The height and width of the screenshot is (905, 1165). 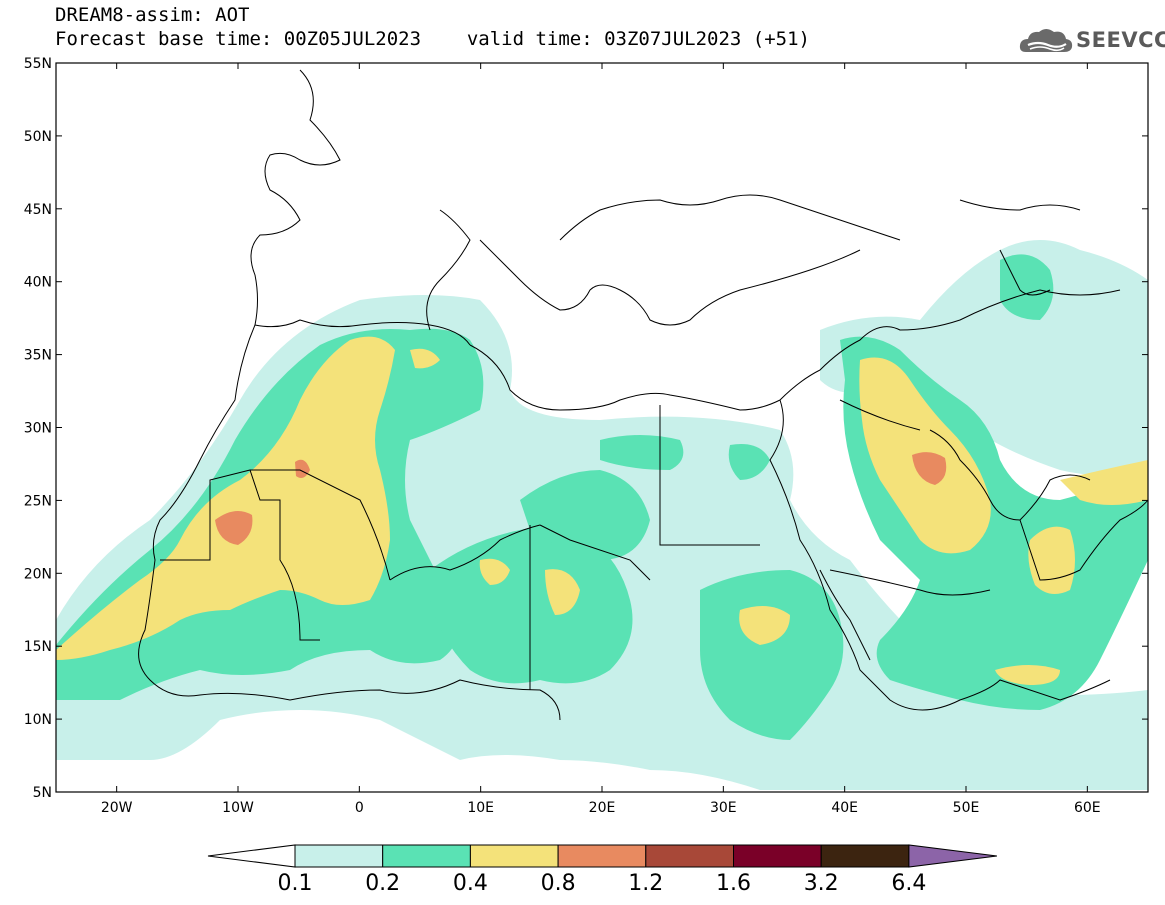 What do you see at coordinates (359, 808) in the screenshot?
I see `lon-tick-label: 0` at bounding box center [359, 808].